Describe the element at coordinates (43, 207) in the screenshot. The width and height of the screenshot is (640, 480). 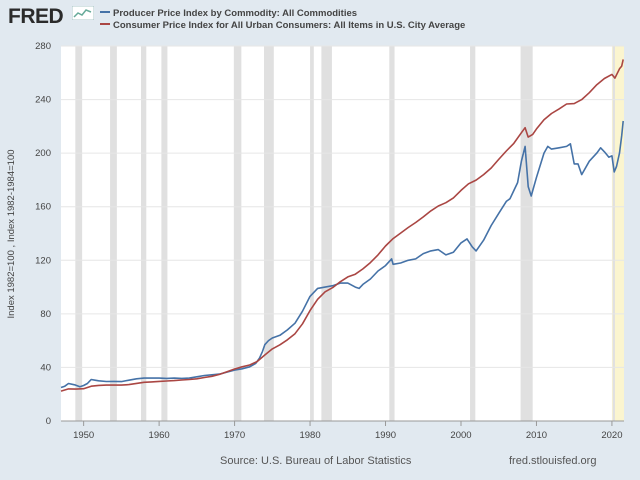
I see `y-tick-label-160: 160` at that location.